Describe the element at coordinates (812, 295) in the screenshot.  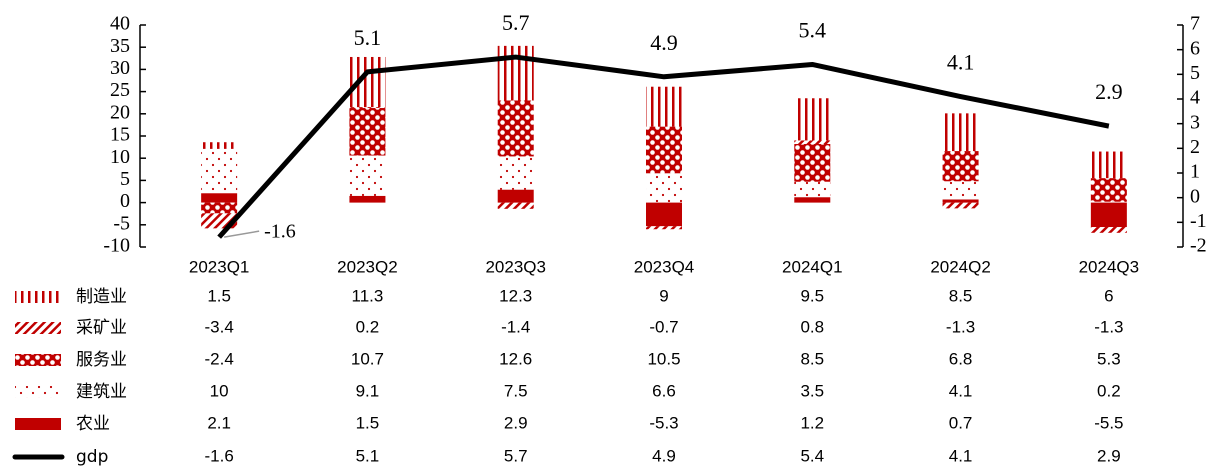
I see `table-cell: 9.5` at that location.